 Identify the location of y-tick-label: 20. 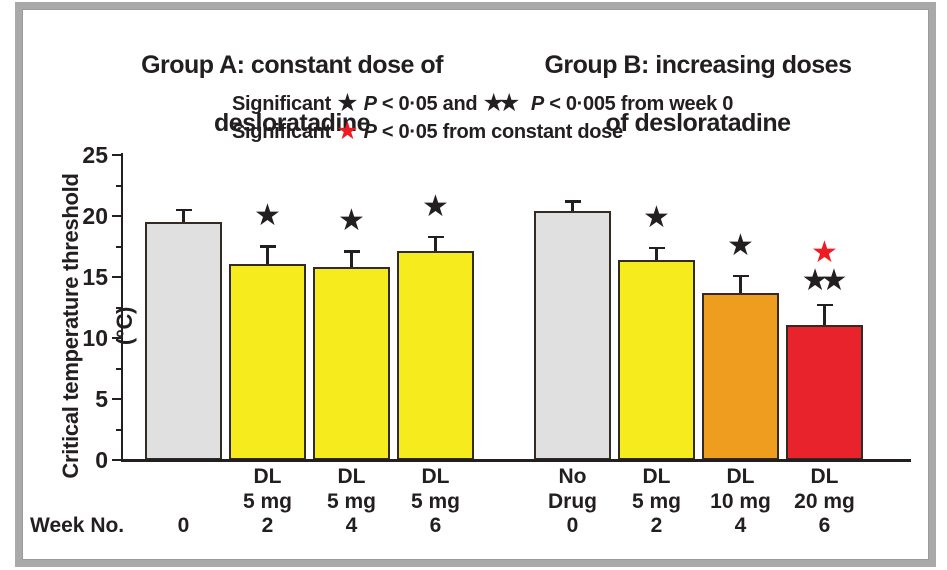
(95, 216).